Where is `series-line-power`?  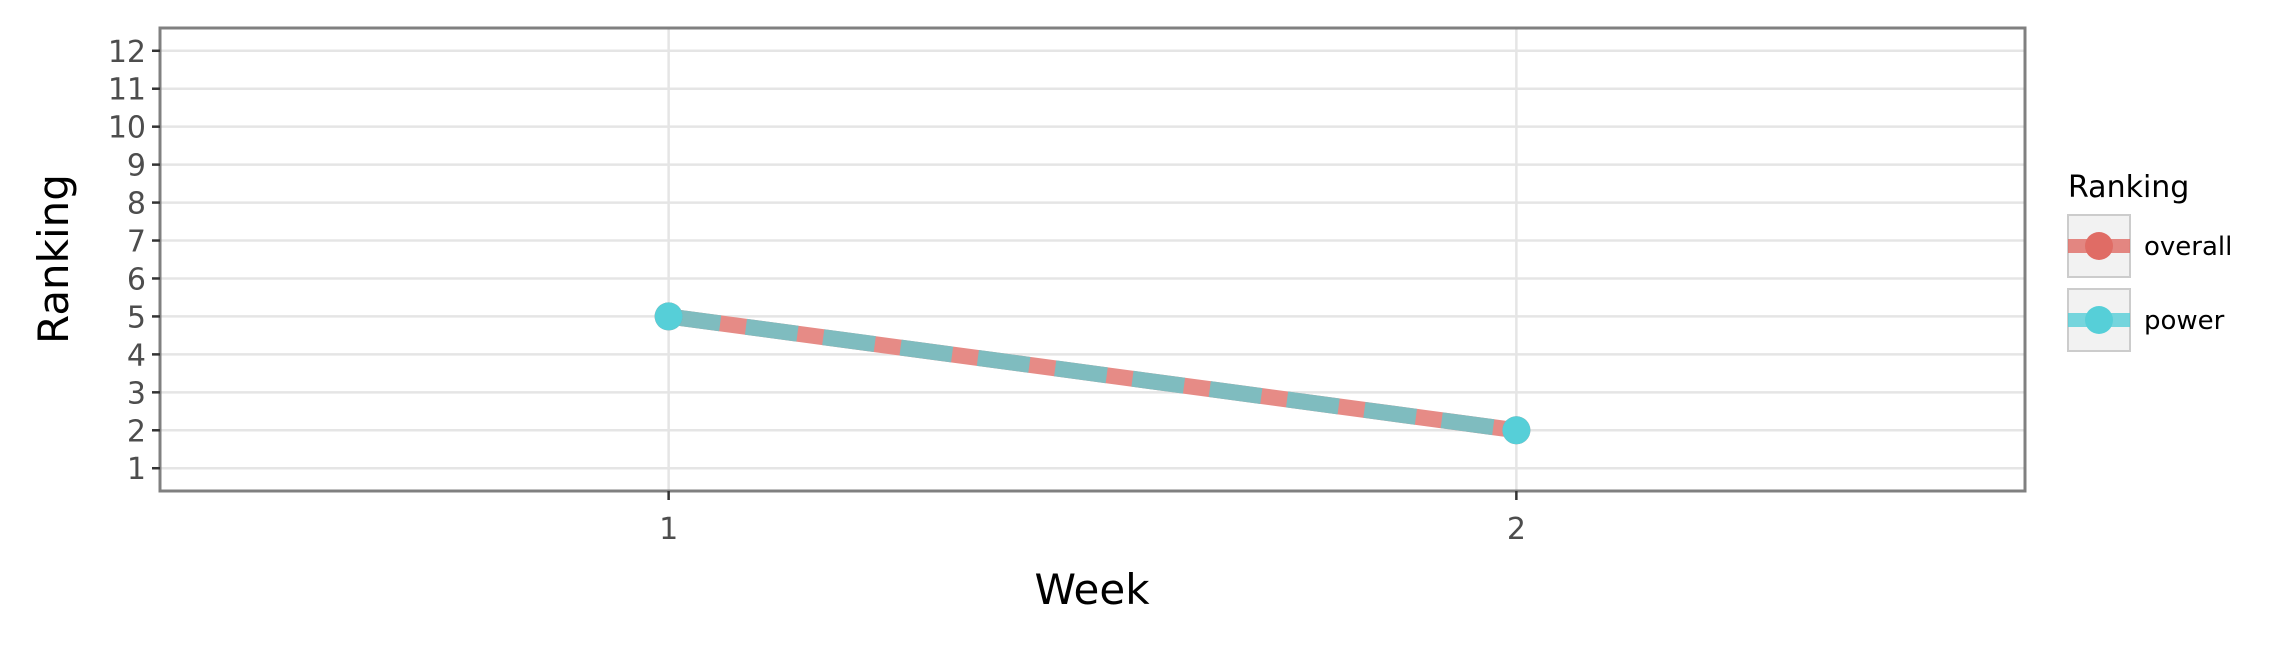
series-line-power is located at coordinates (1092, 373).